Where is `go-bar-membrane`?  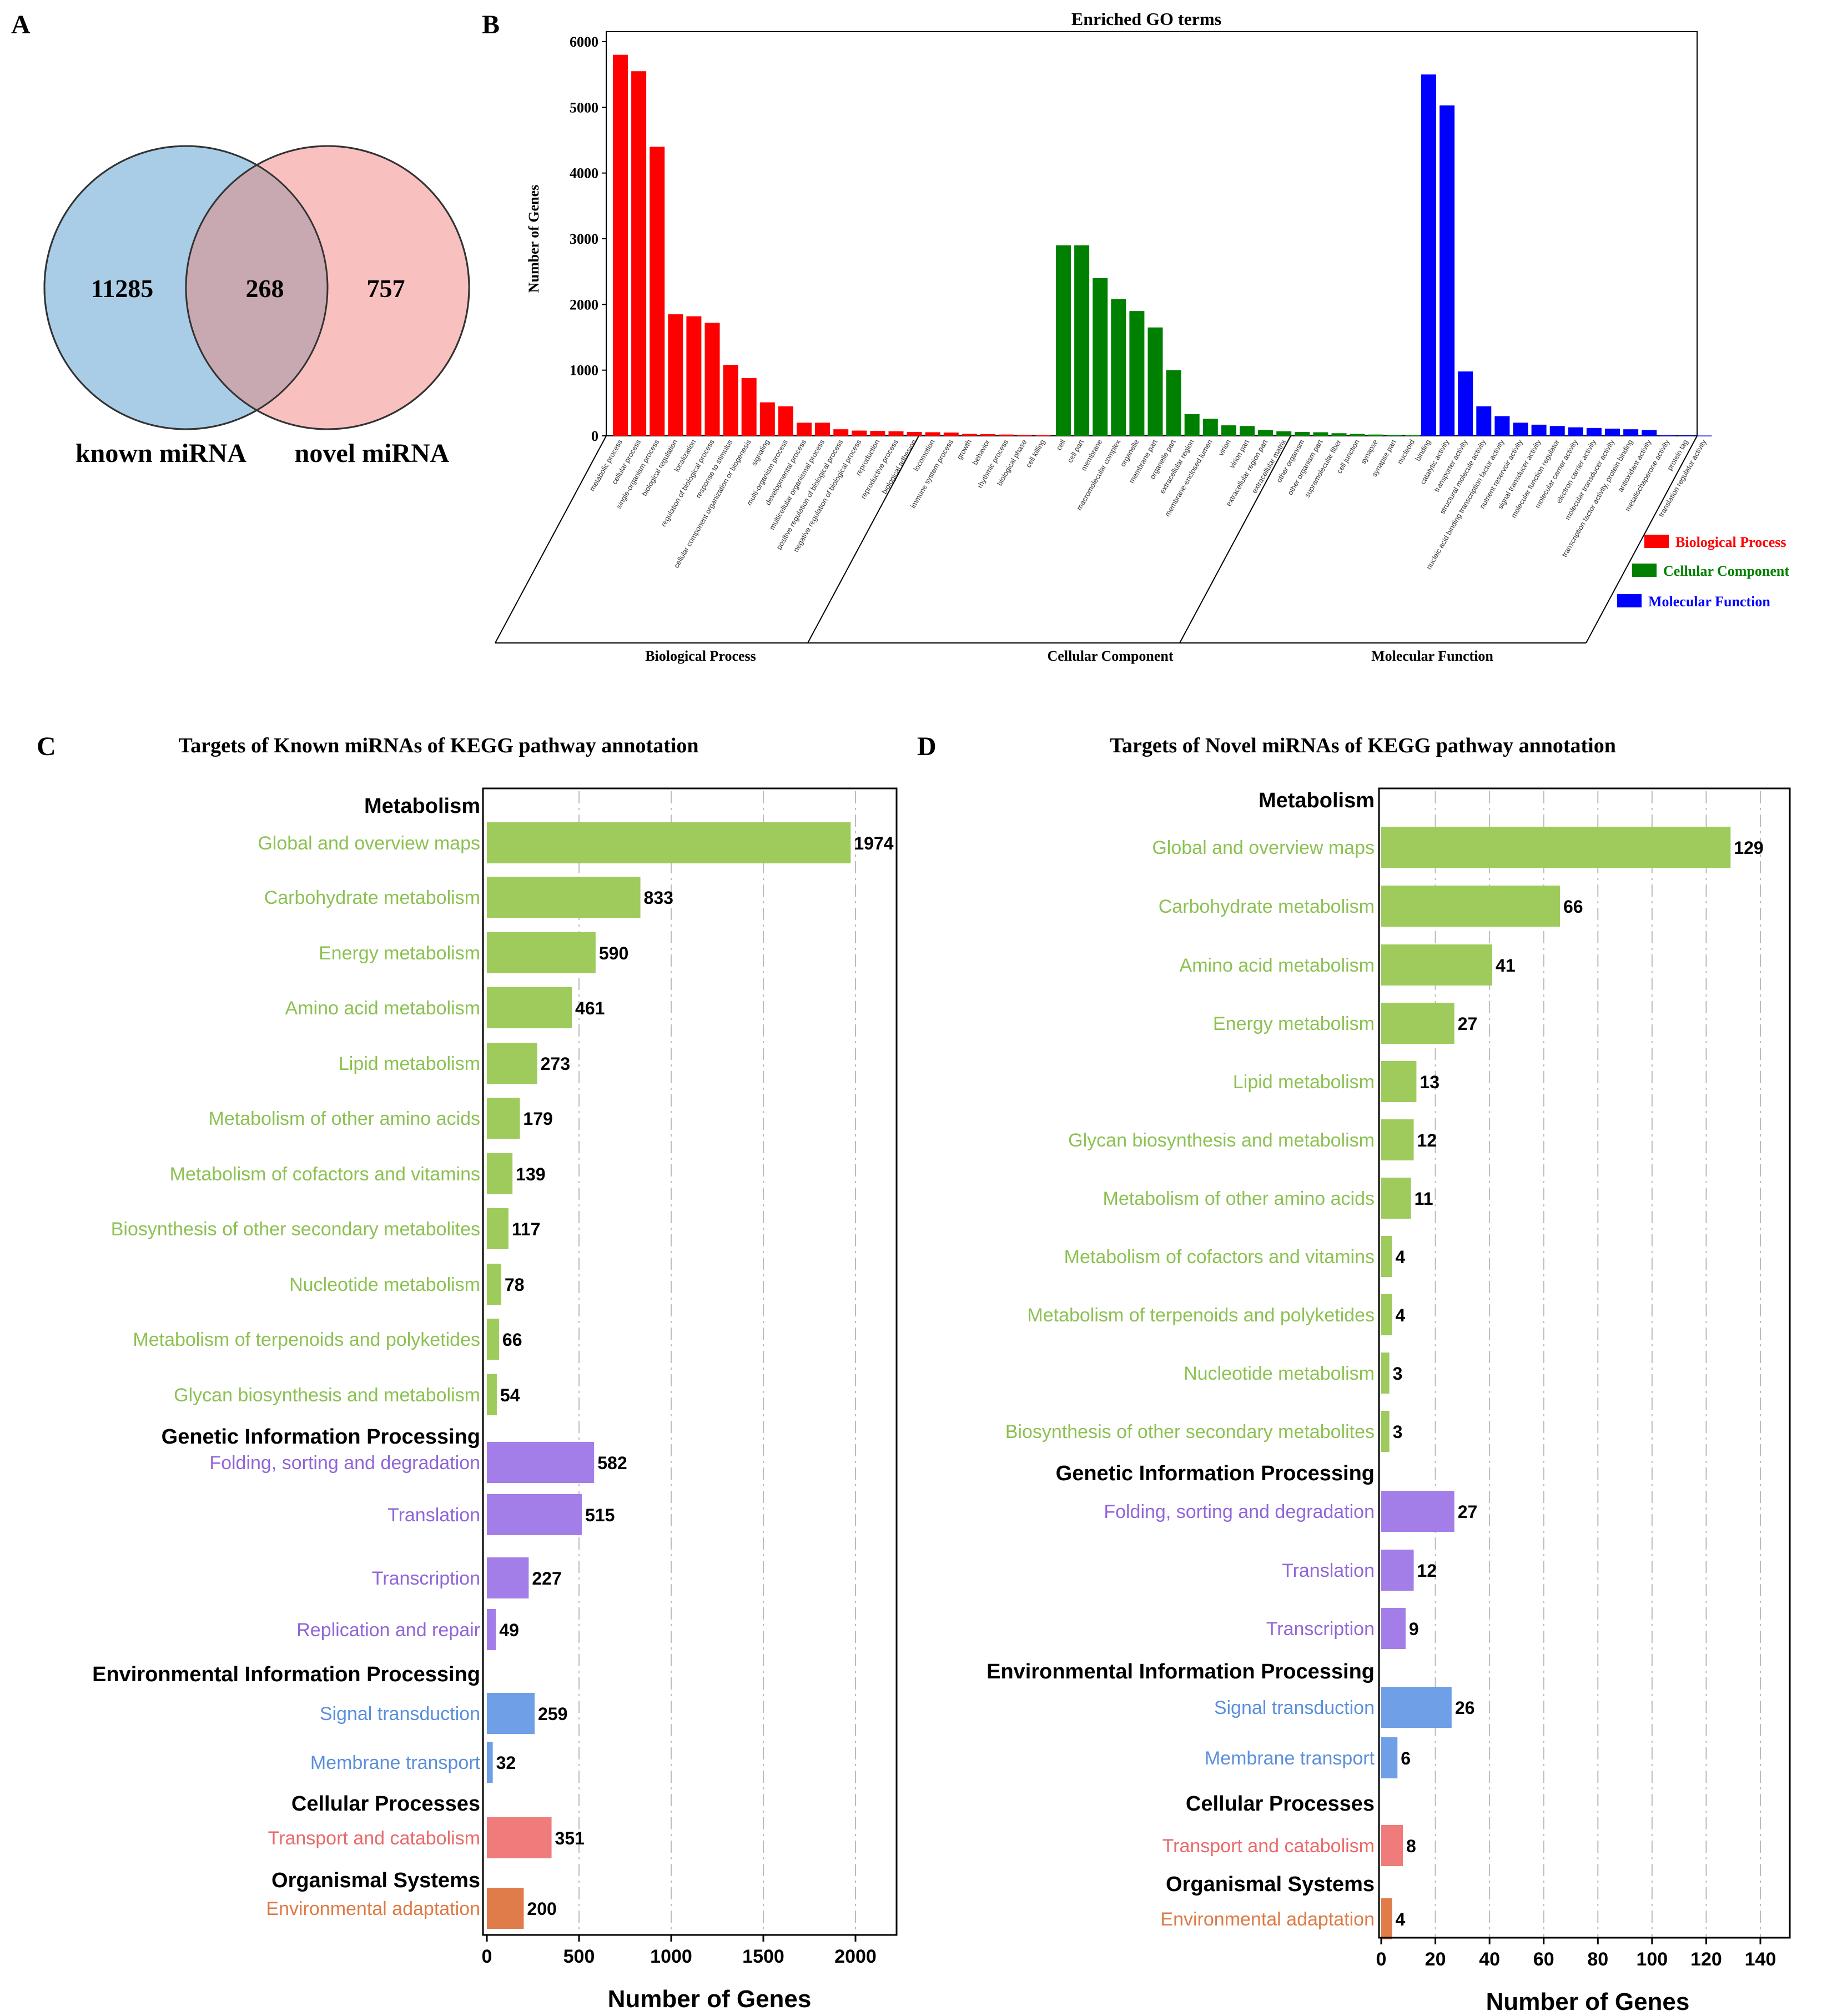 go-bar-membrane is located at coordinates (1100, 357).